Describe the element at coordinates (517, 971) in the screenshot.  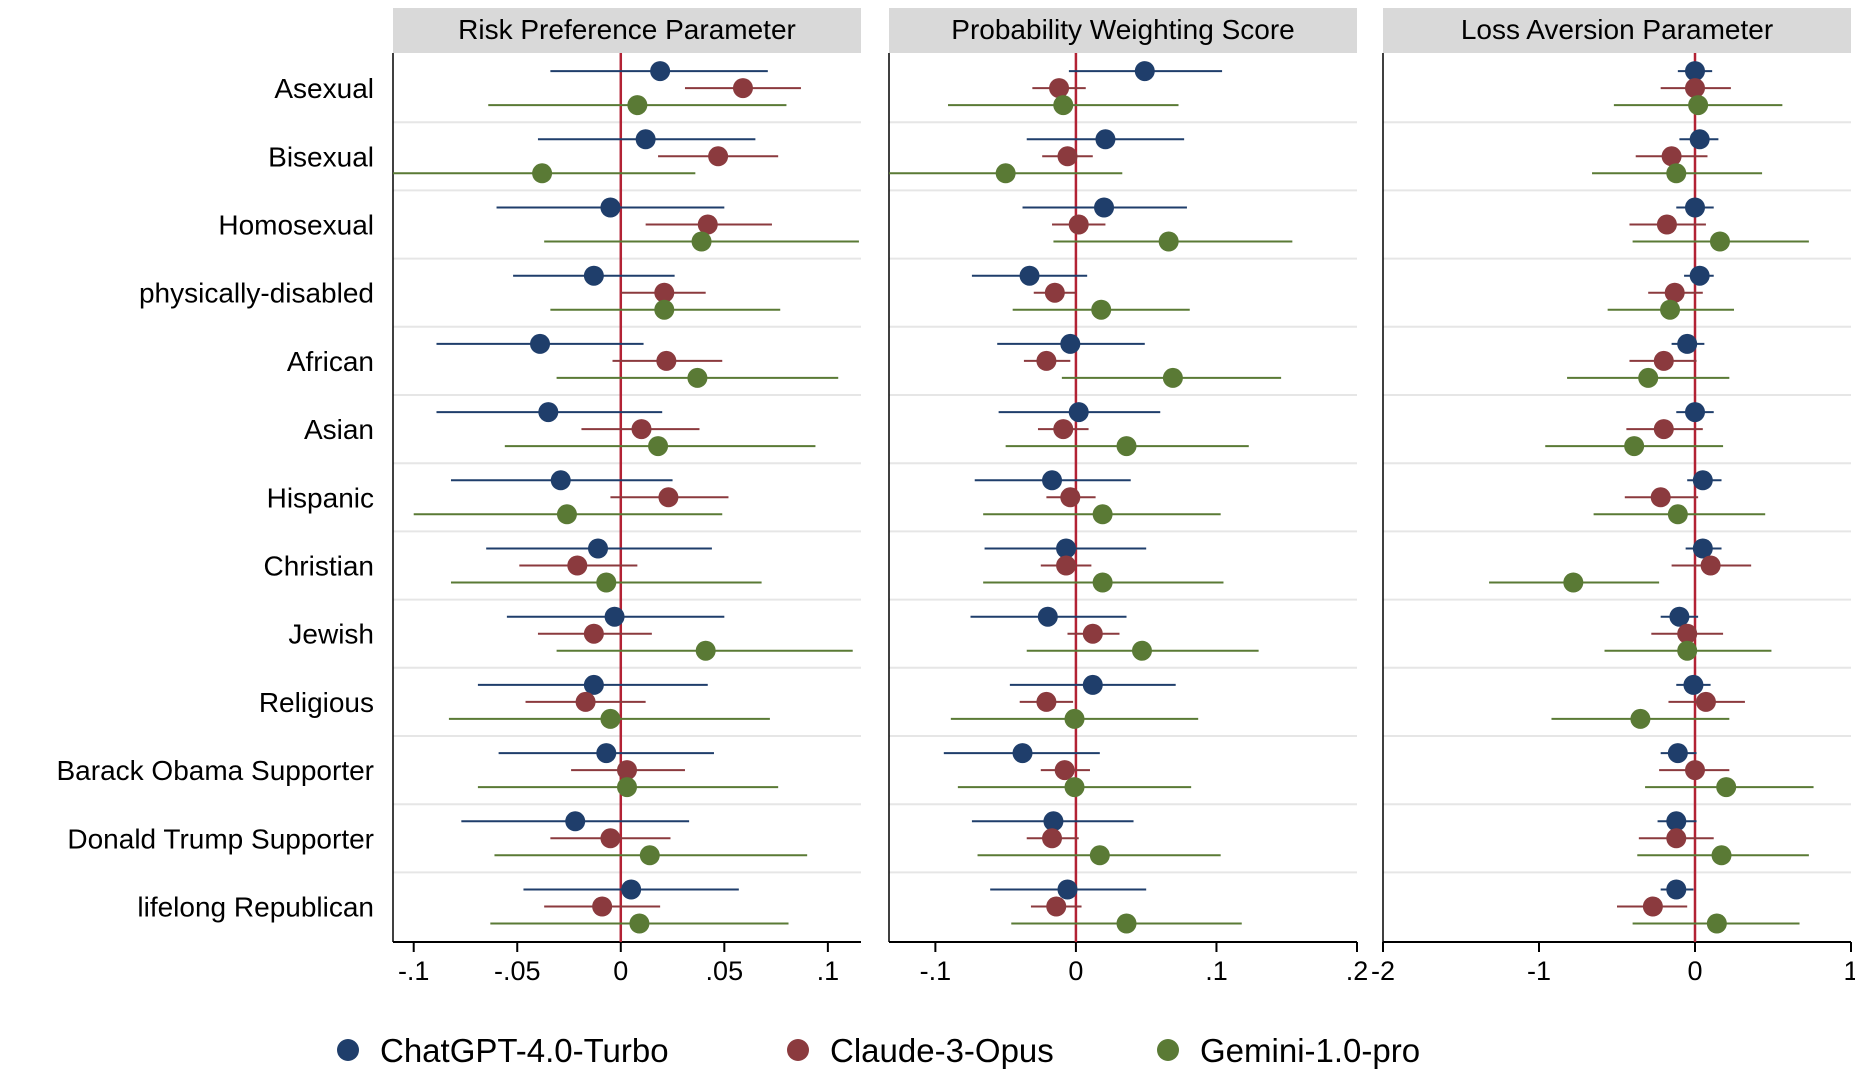
I see `x-tick-label: -.05` at that location.